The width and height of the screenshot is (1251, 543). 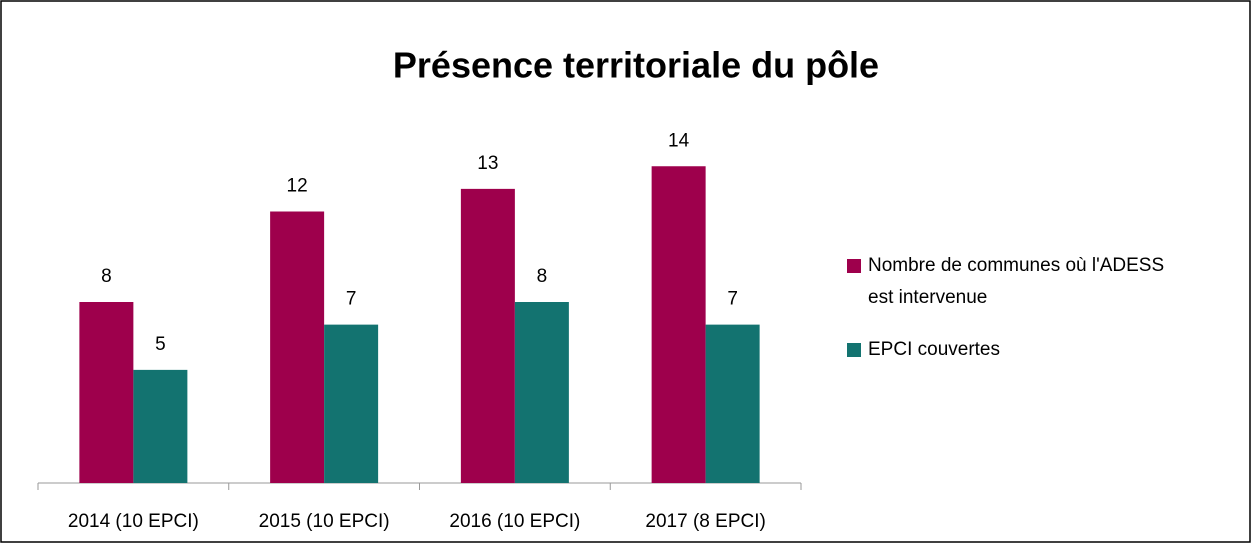 What do you see at coordinates (1019, 350) in the screenshot?
I see `legend-item: EPCI couvertes` at bounding box center [1019, 350].